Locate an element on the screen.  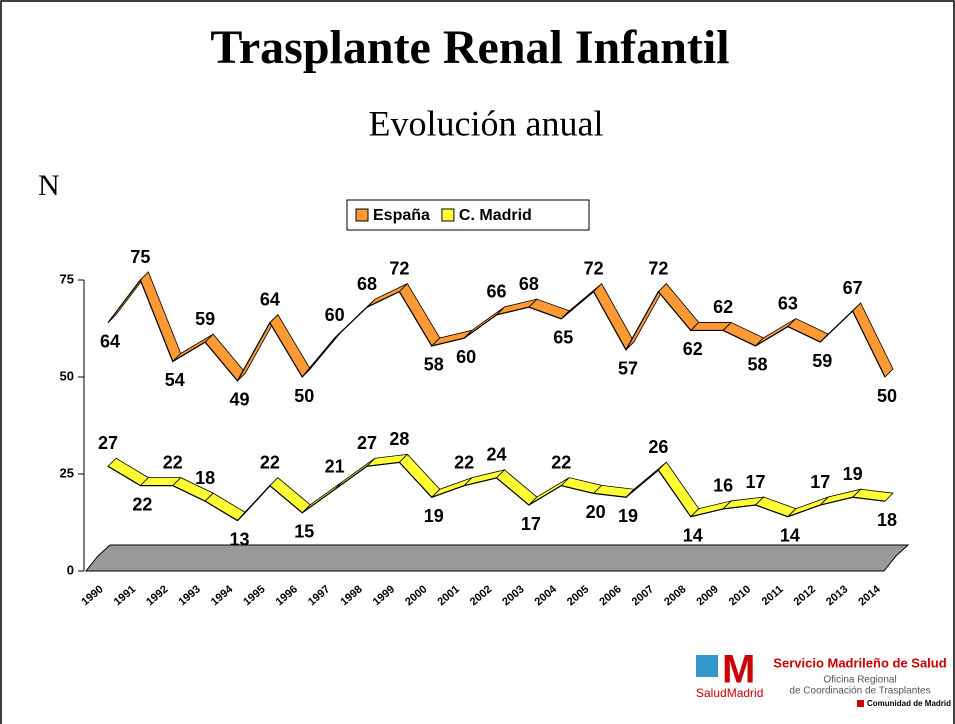
x-tick-label: 2014 is located at coordinates (869, 595).